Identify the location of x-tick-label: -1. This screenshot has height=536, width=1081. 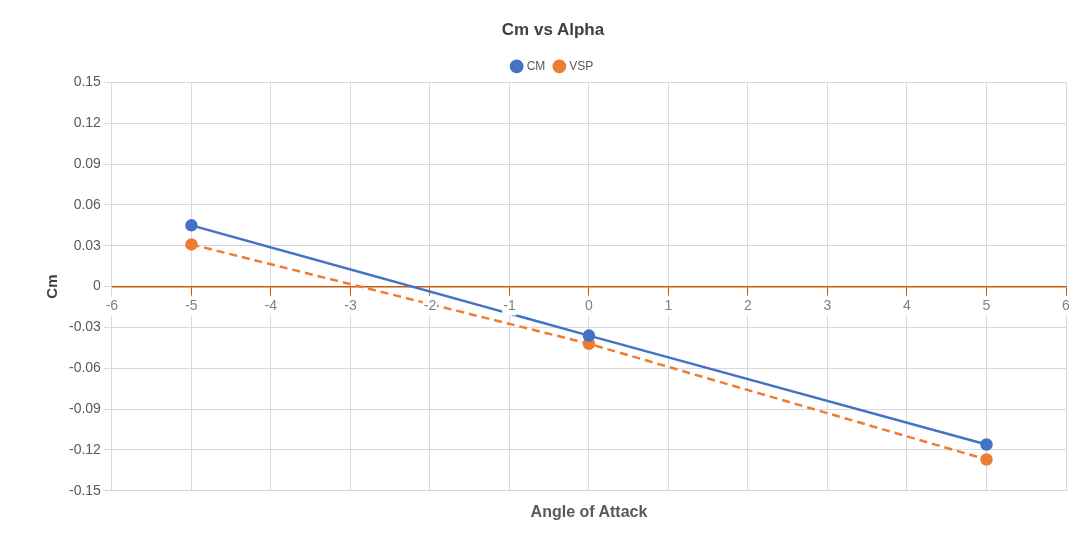
(509, 304).